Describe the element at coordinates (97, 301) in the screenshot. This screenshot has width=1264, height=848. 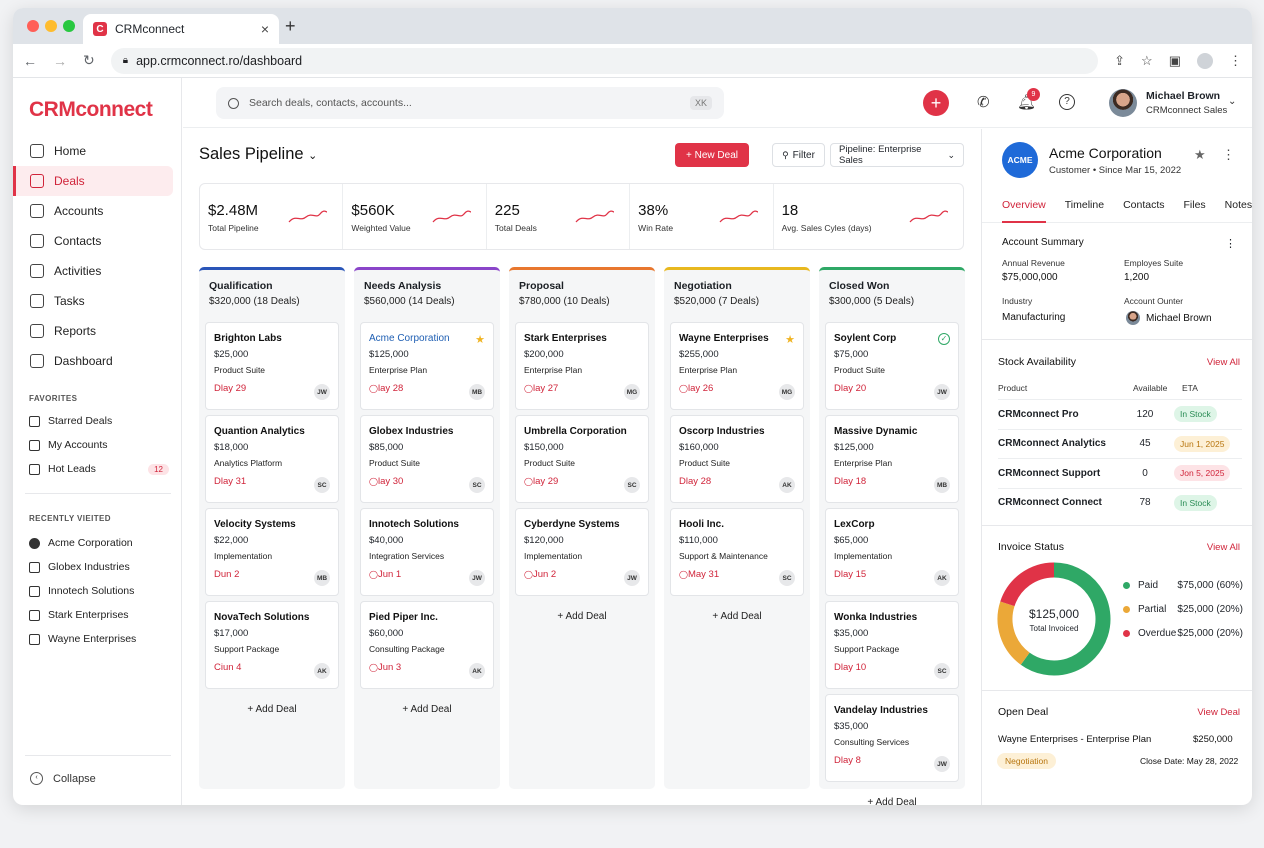
I see `sidebar-item-tasks: Tasks` at that location.